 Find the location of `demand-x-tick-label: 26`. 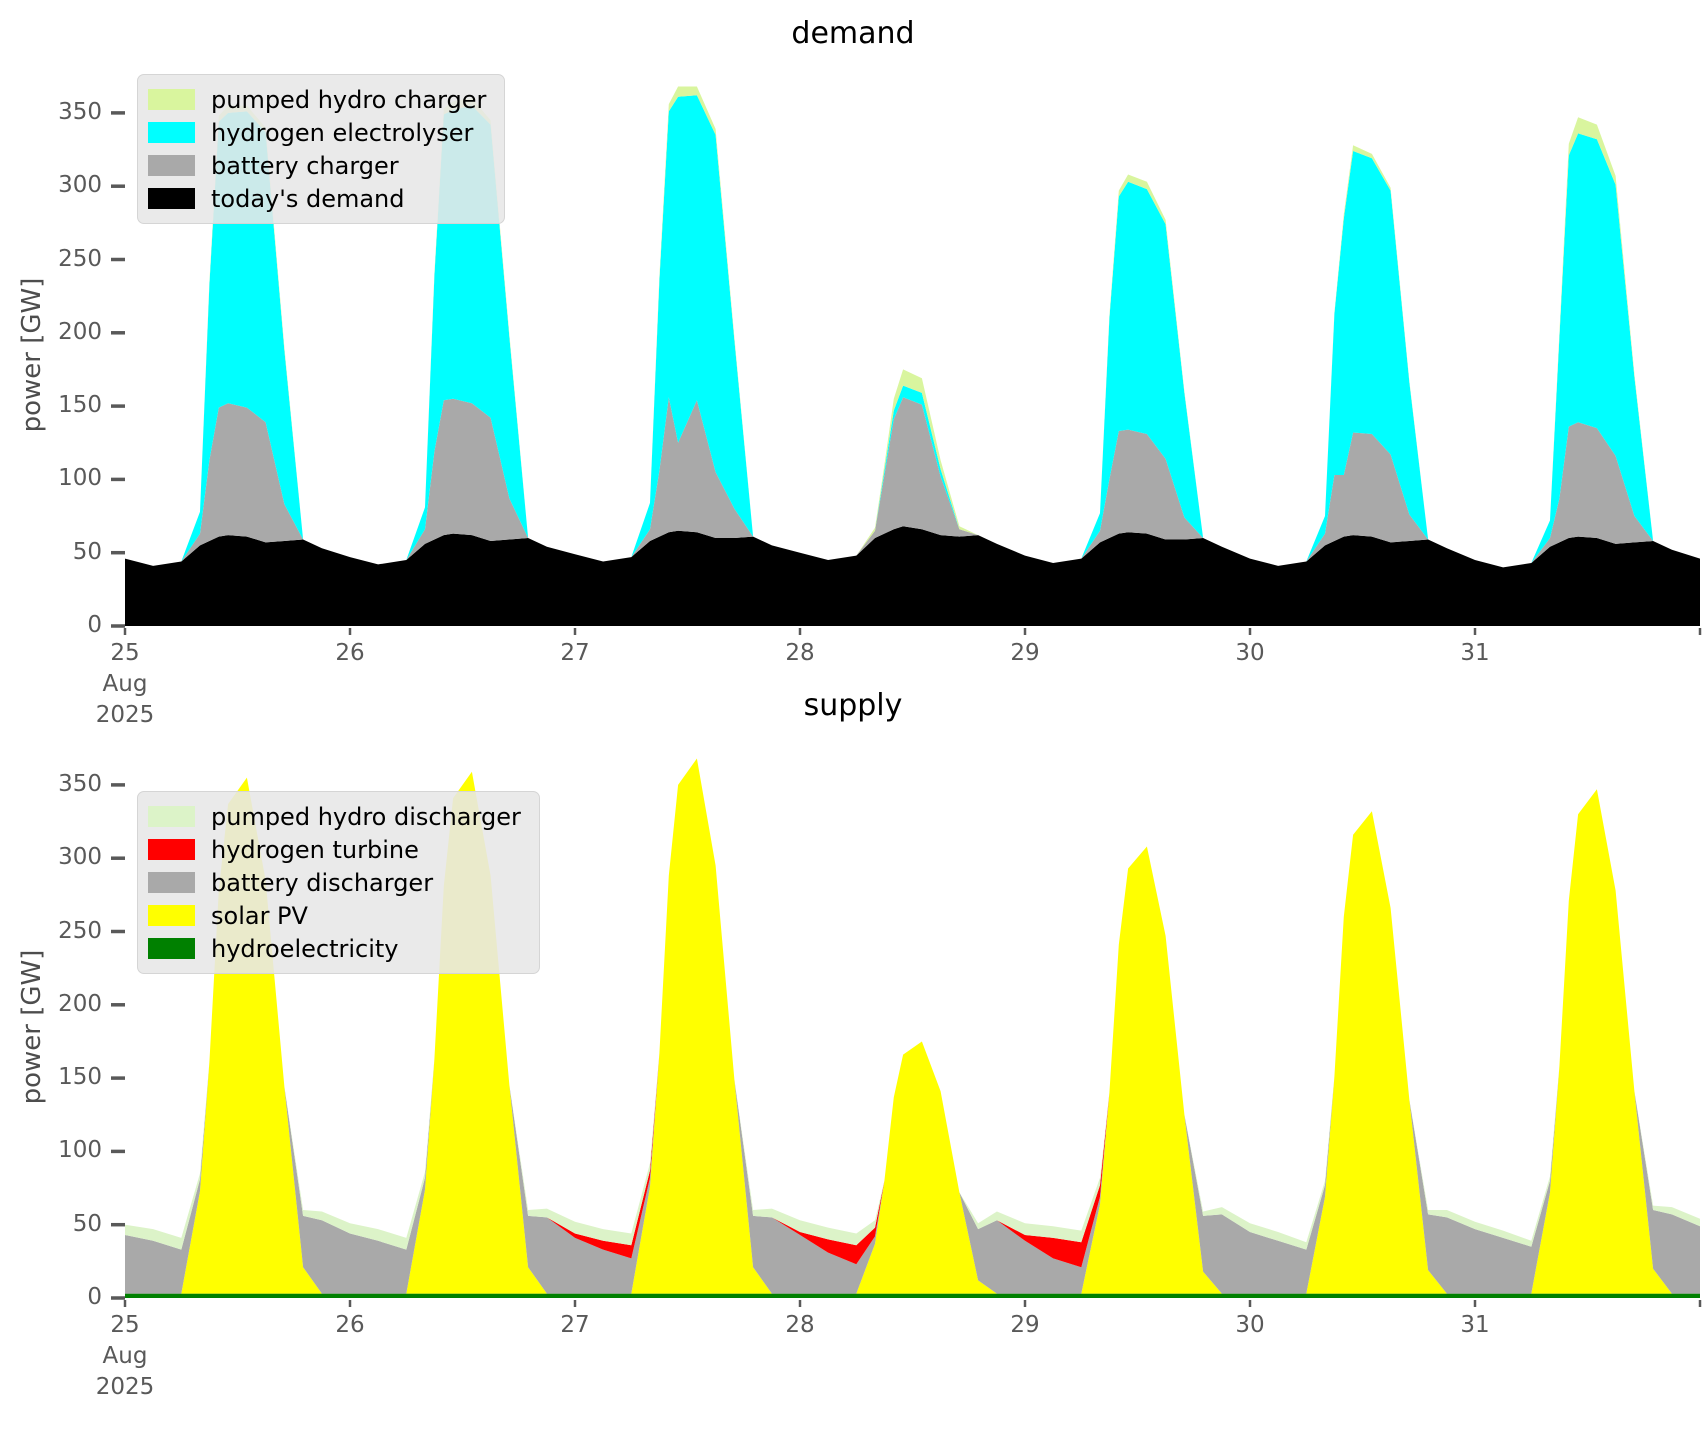

demand-x-tick-label: 26 is located at coordinates (350, 653).